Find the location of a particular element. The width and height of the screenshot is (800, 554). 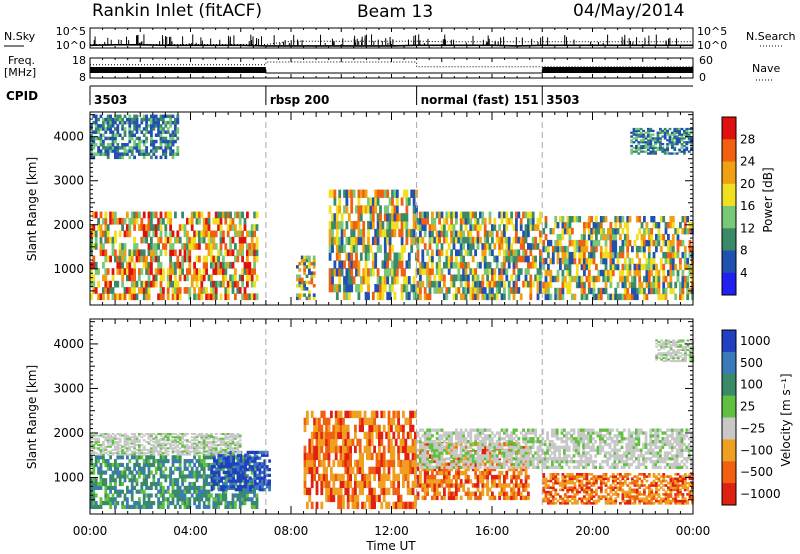

cpid-panel: CPID 3503 rbsp 200 normal (fast) 151 3503 is located at coordinates (349, 96).